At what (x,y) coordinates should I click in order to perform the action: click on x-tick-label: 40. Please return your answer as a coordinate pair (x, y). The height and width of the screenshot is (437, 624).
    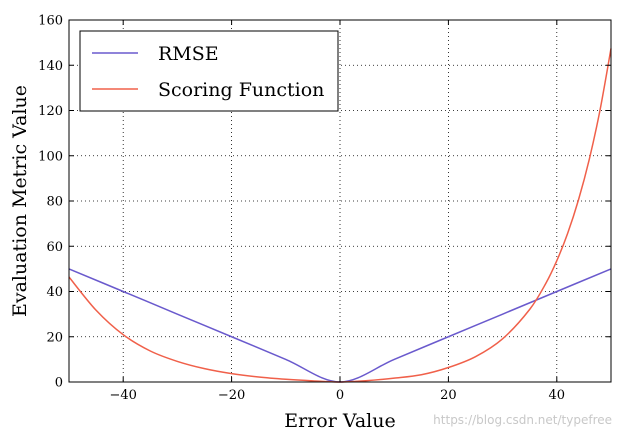
    Looking at the image, I should click on (557, 395).